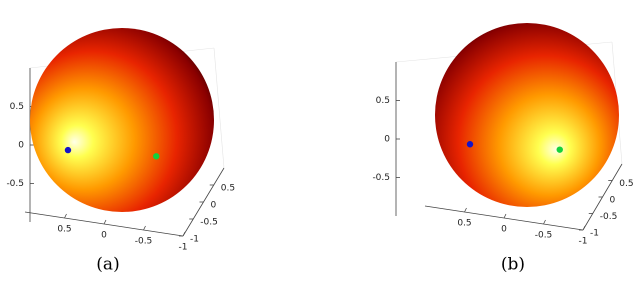 Image resolution: width=640 pixels, height=302 pixels. Describe the element at coordinates (219, 108) in the screenshot. I see `box-edge` at that location.